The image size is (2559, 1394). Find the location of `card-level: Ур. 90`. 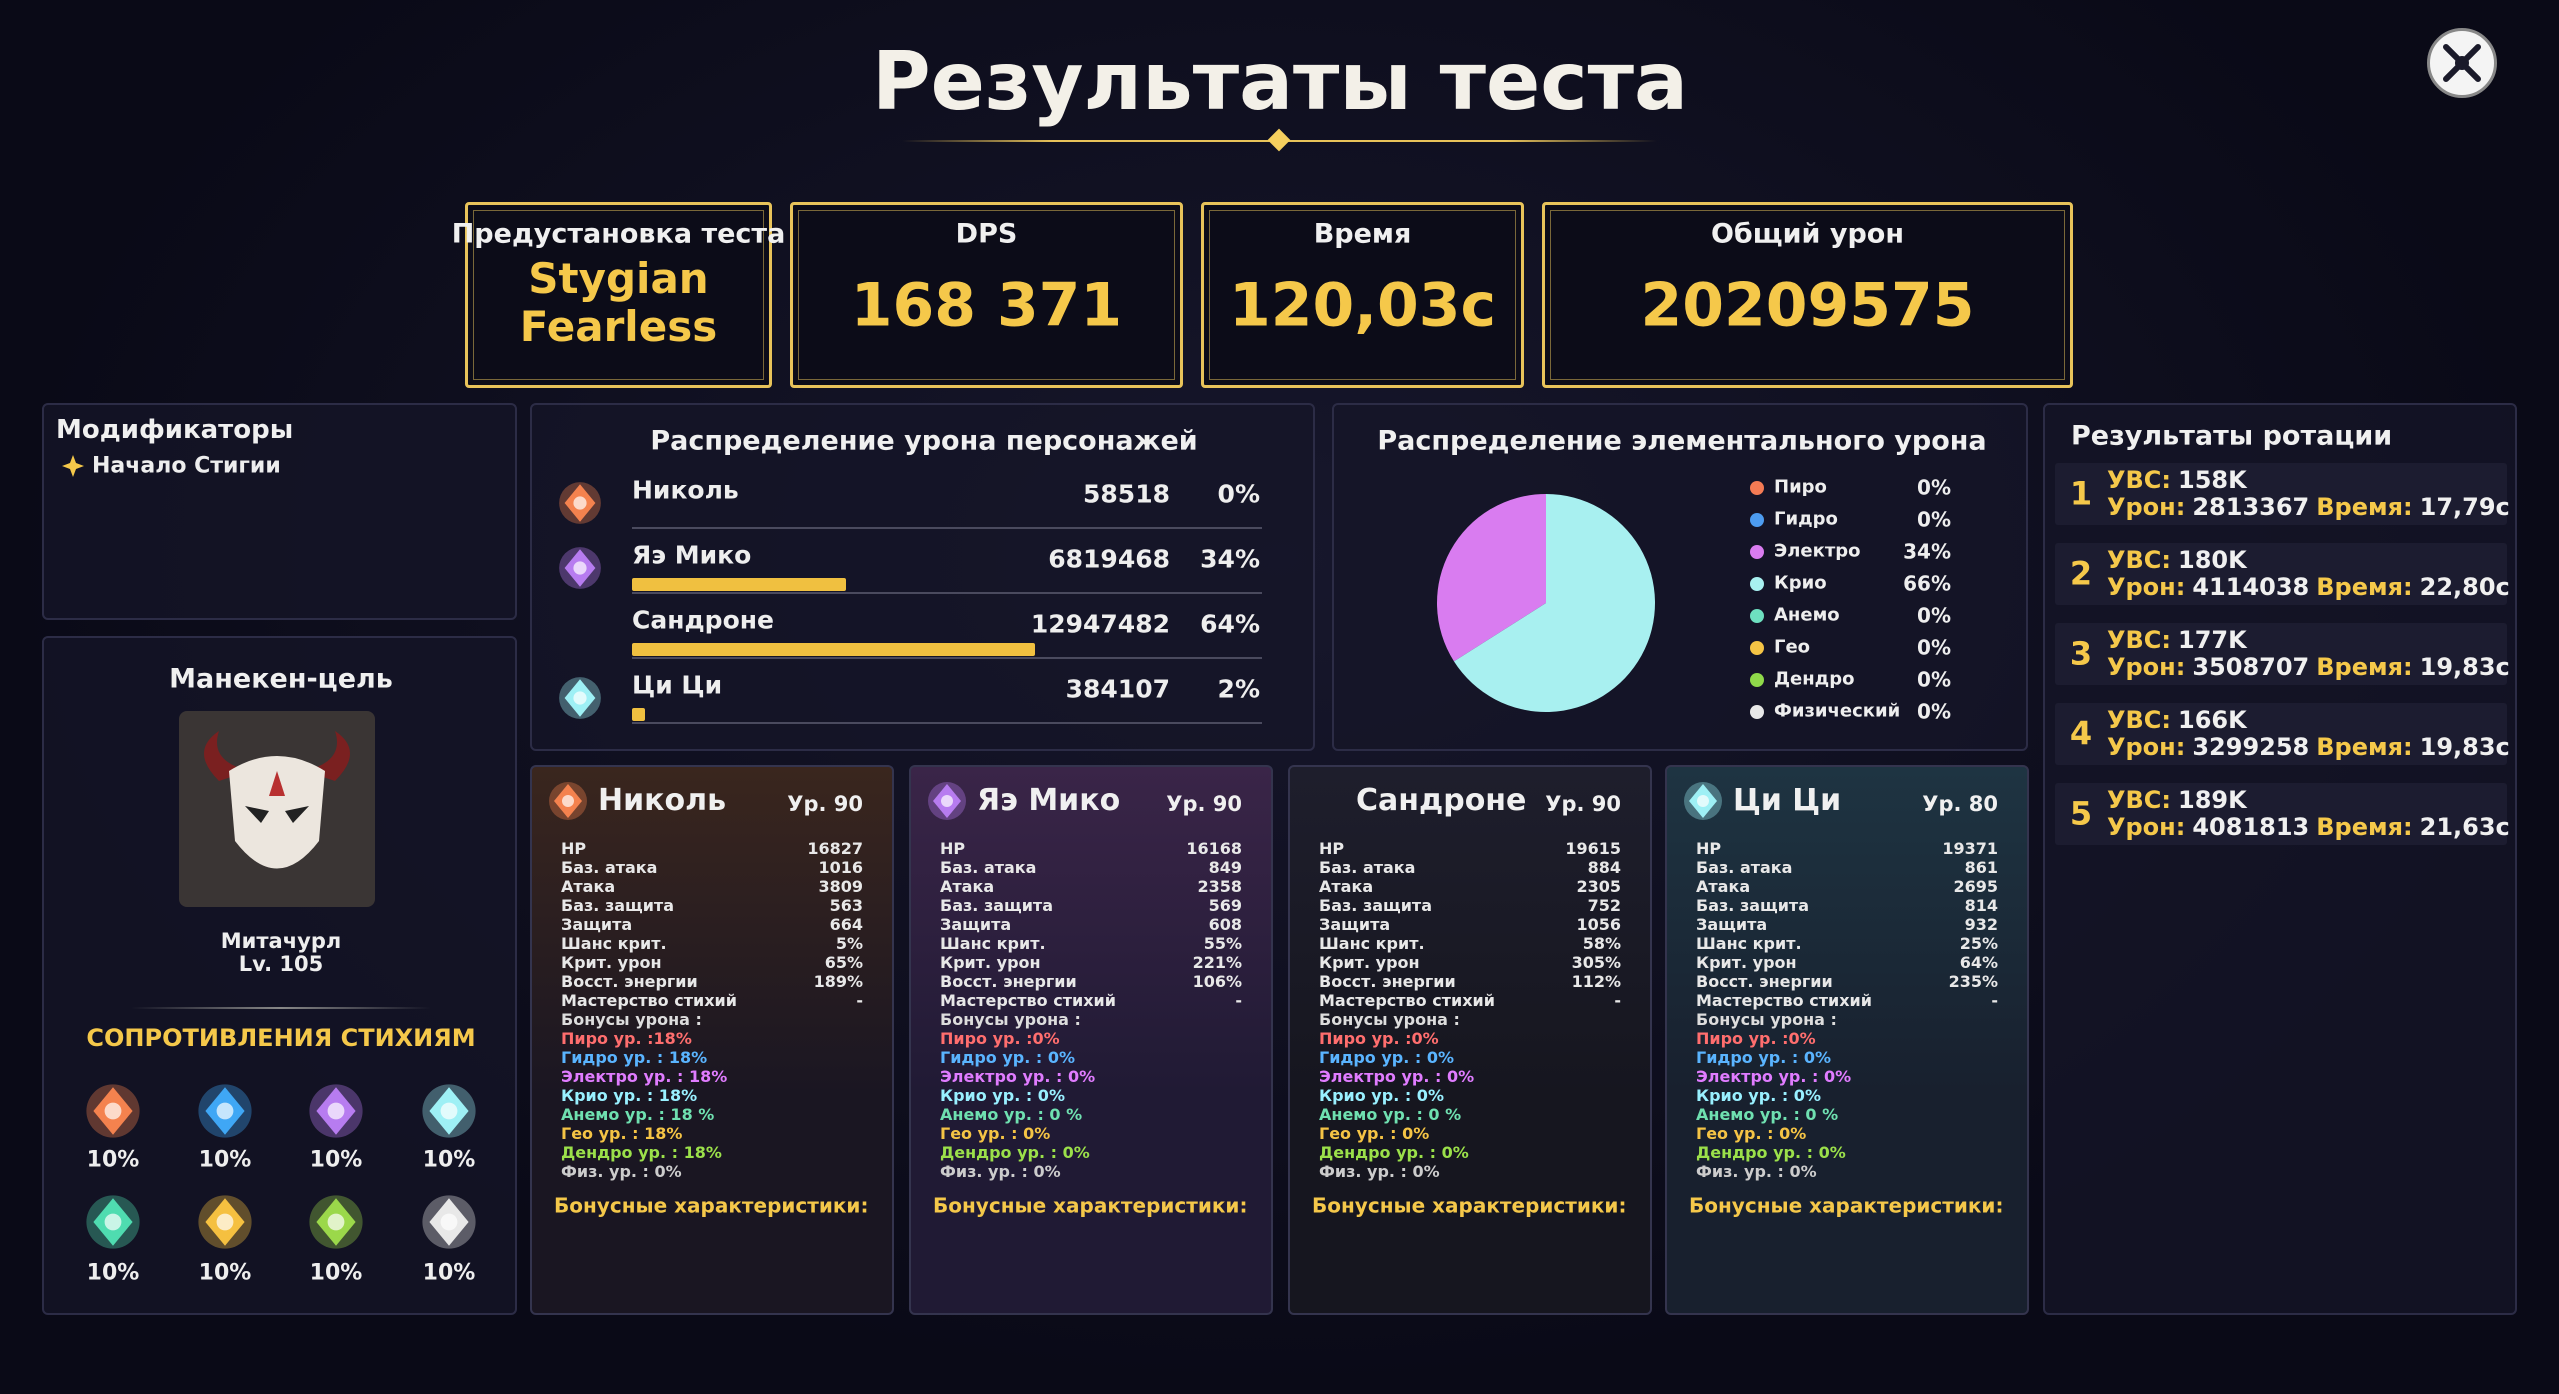

card-level: Ур. 90 is located at coordinates (1583, 803).